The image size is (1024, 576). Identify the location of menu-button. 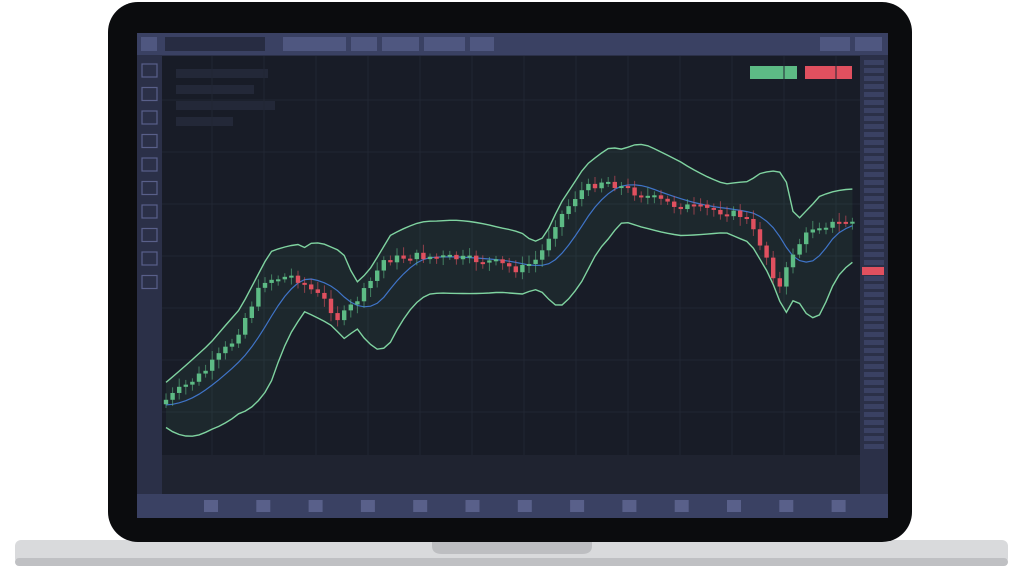
(149, 44).